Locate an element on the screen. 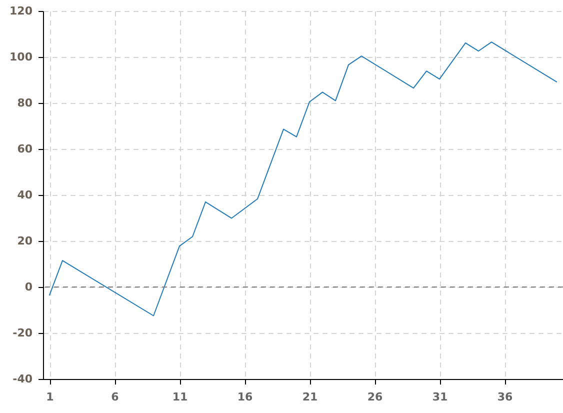  x-tick-label: 26 is located at coordinates (375, 397).